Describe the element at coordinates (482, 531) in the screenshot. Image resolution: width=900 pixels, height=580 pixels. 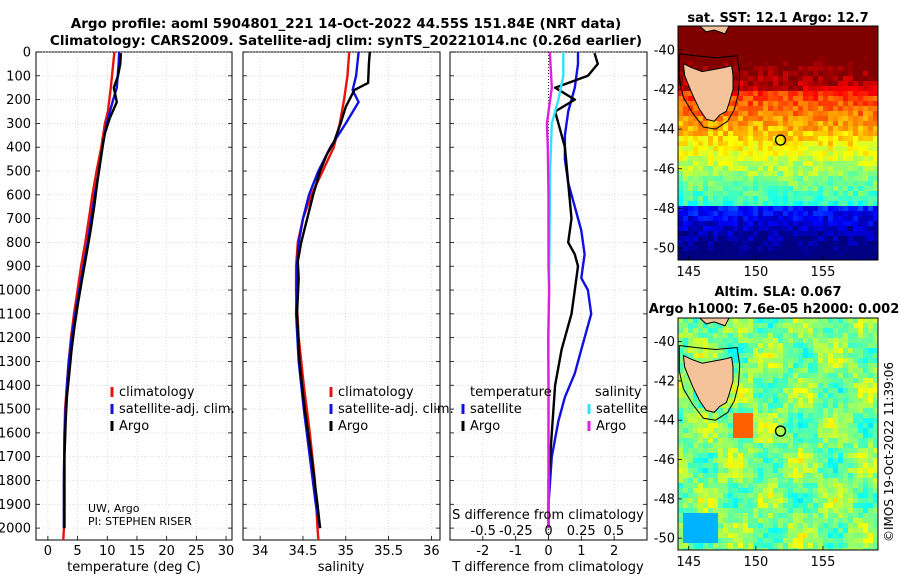
I see `difference-stick-label: -0.5` at that location.